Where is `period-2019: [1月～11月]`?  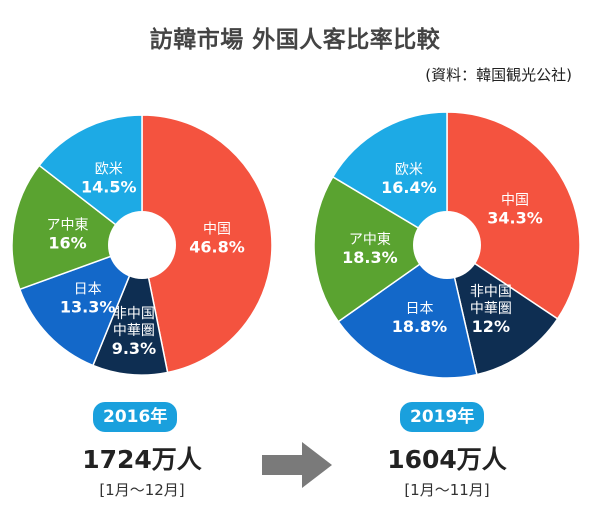
period-2019: [1月～11月] is located at coordinates (447, 490).